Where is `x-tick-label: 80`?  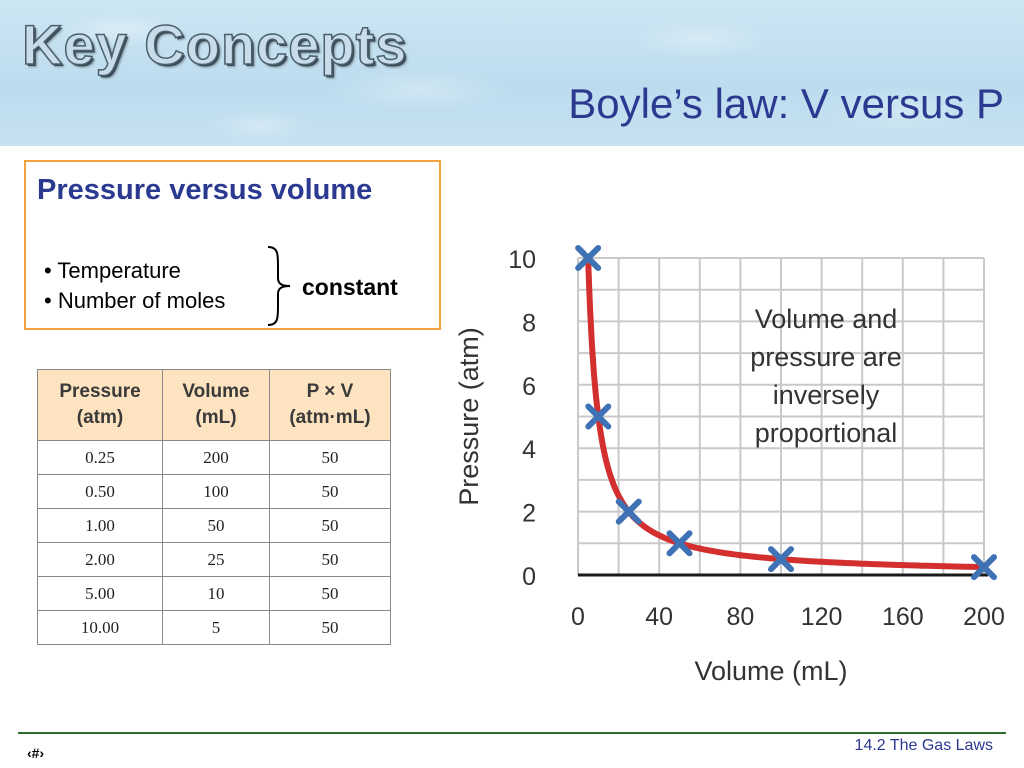
x-tick-label: 80 is located at coordinates (740, 617).